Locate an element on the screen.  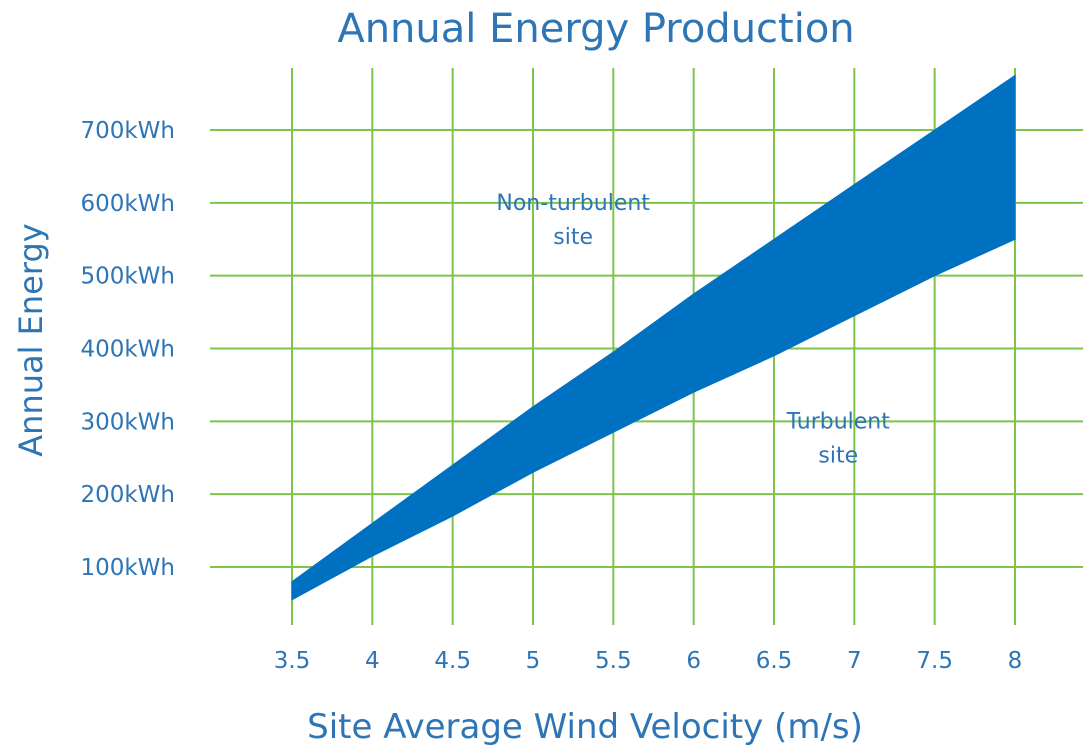
x-tick-label-3: 5 is located at coordinates (533, 661).